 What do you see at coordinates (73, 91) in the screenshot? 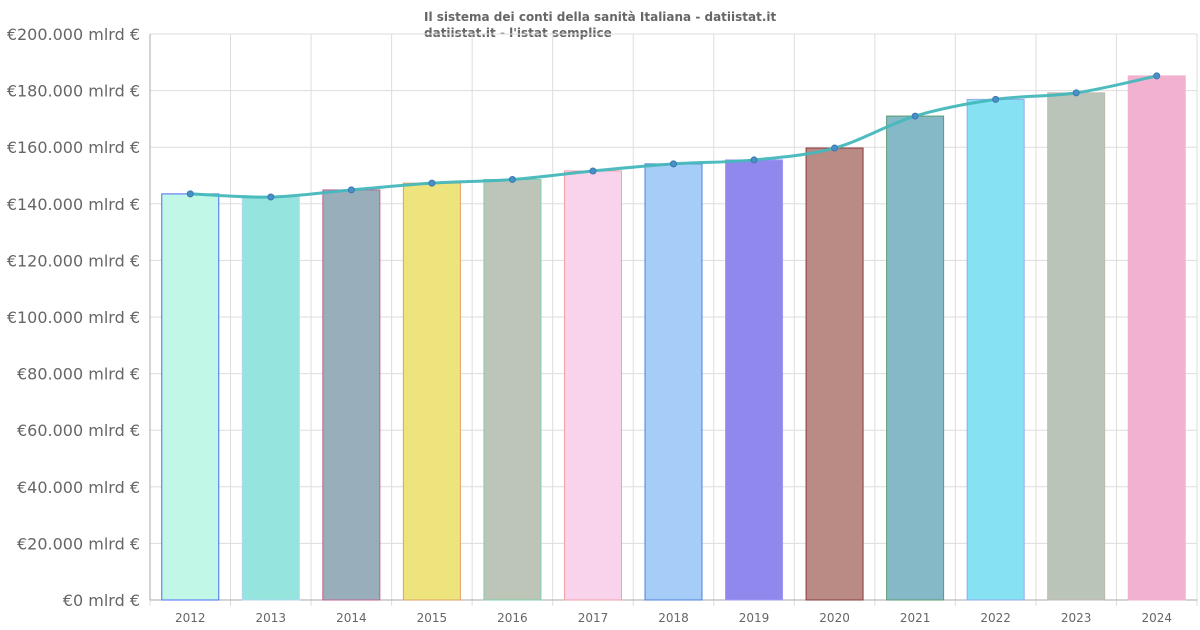
I see `y-tick-label: €180.000 mlrd €` at bounding box center [73, 91].